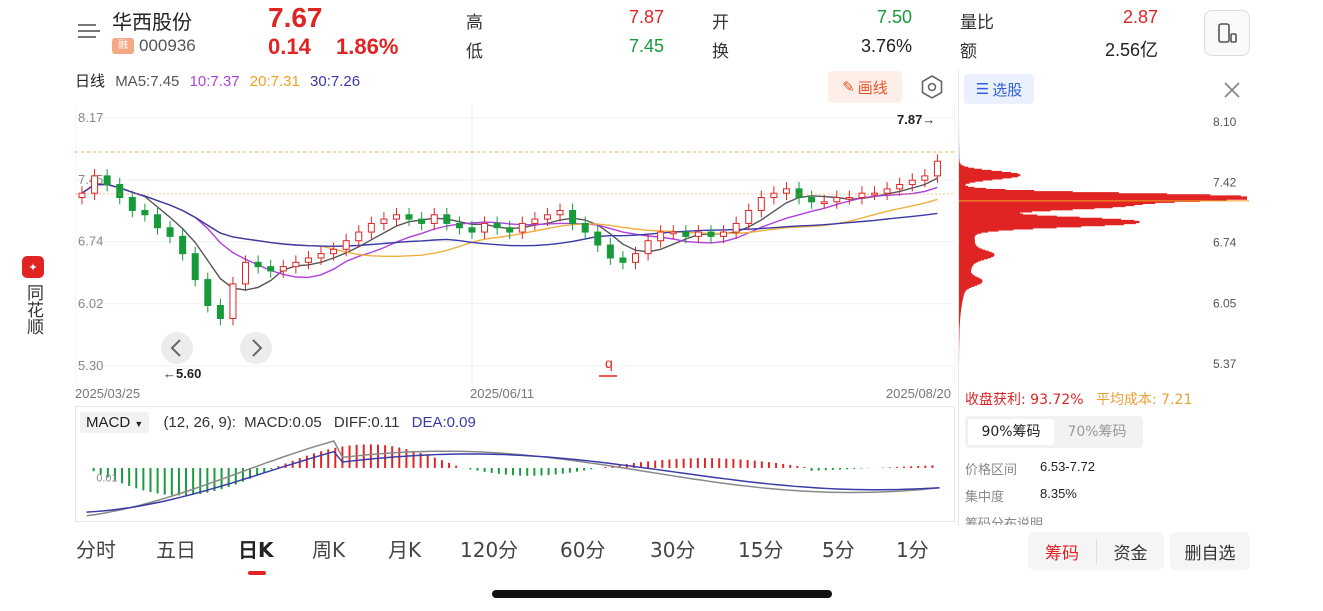 The height and width of the screenshot is (611, 1323). What do you see at coordinates (1078, 399) in the screenshot?
I see `profit-row: 收盘获利: 93.72% 平均成本: 7.21` at bounding box center [1078, 399].